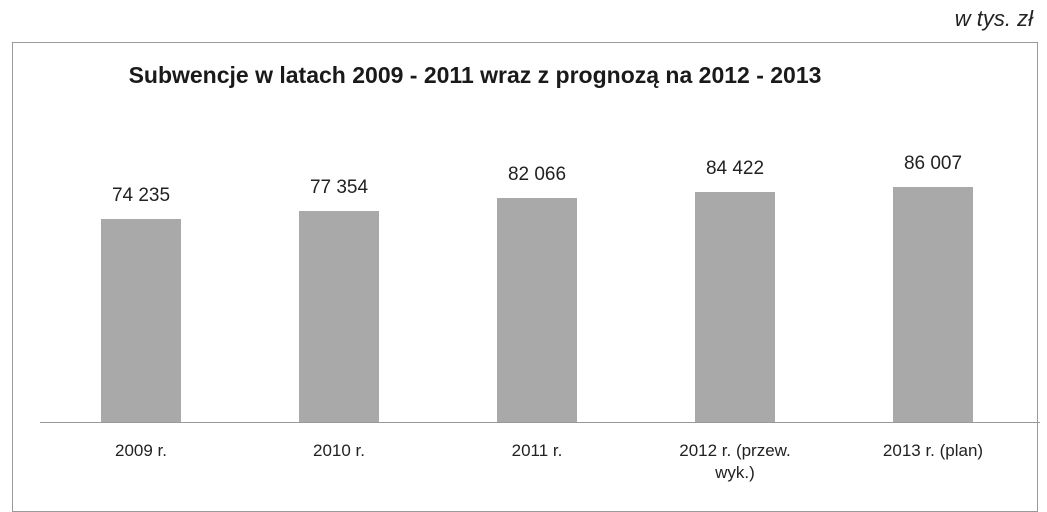 The width and height of the screenshot is (1047, 512). What do you see at coordinates (141, 450) in the screenshot?
I see `x-tick-label: 2009 r.` at bounding box center [141, 450].